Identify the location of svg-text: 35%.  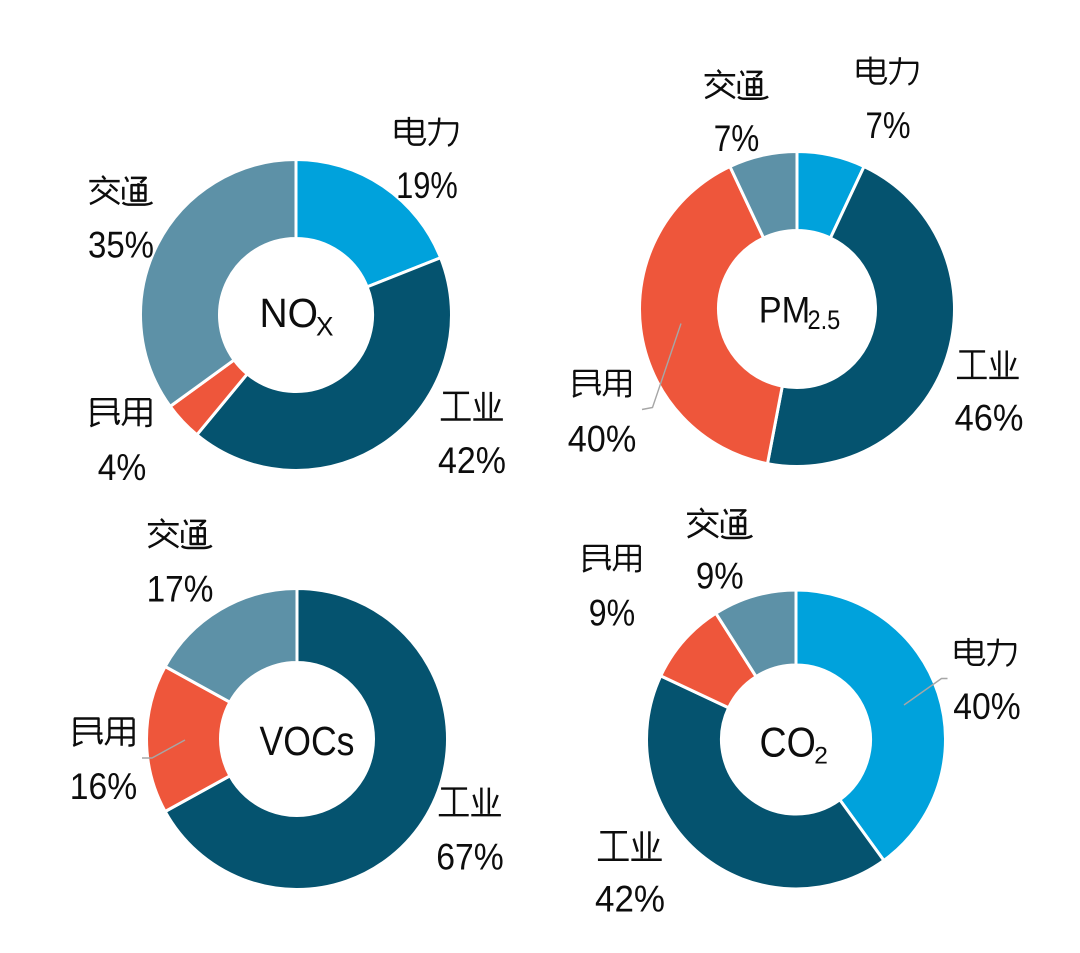
(121, 244).